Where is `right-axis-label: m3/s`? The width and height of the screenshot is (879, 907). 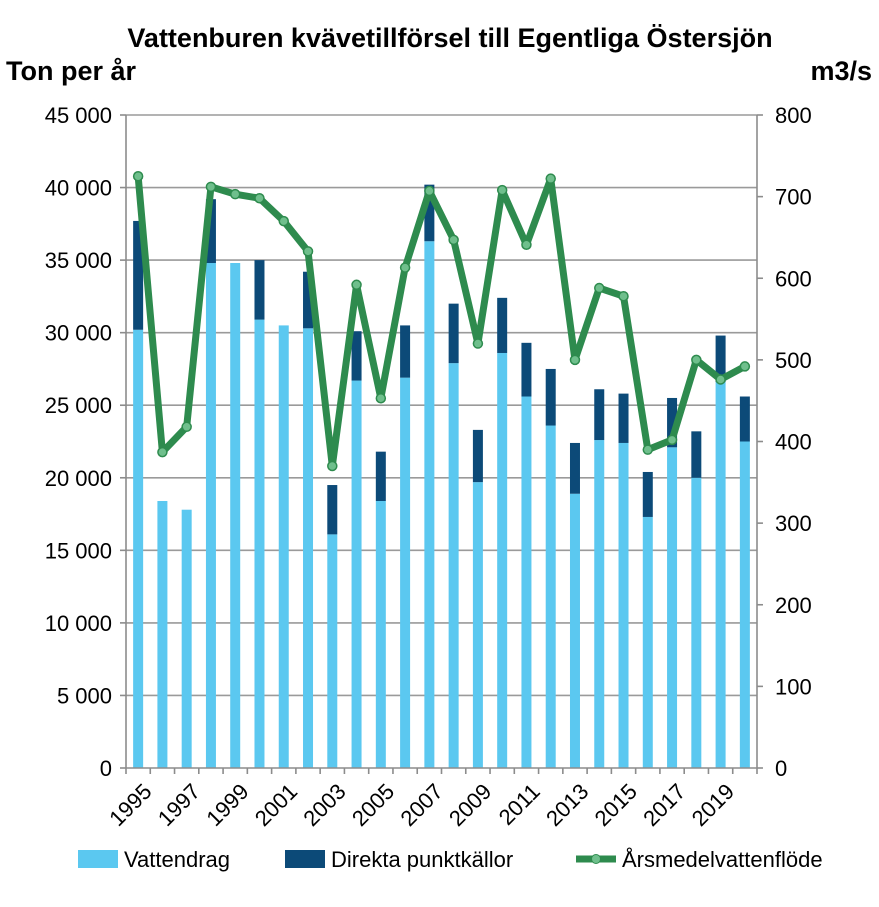
right-axis-label: m3/s is located at coordinates (841, 71).